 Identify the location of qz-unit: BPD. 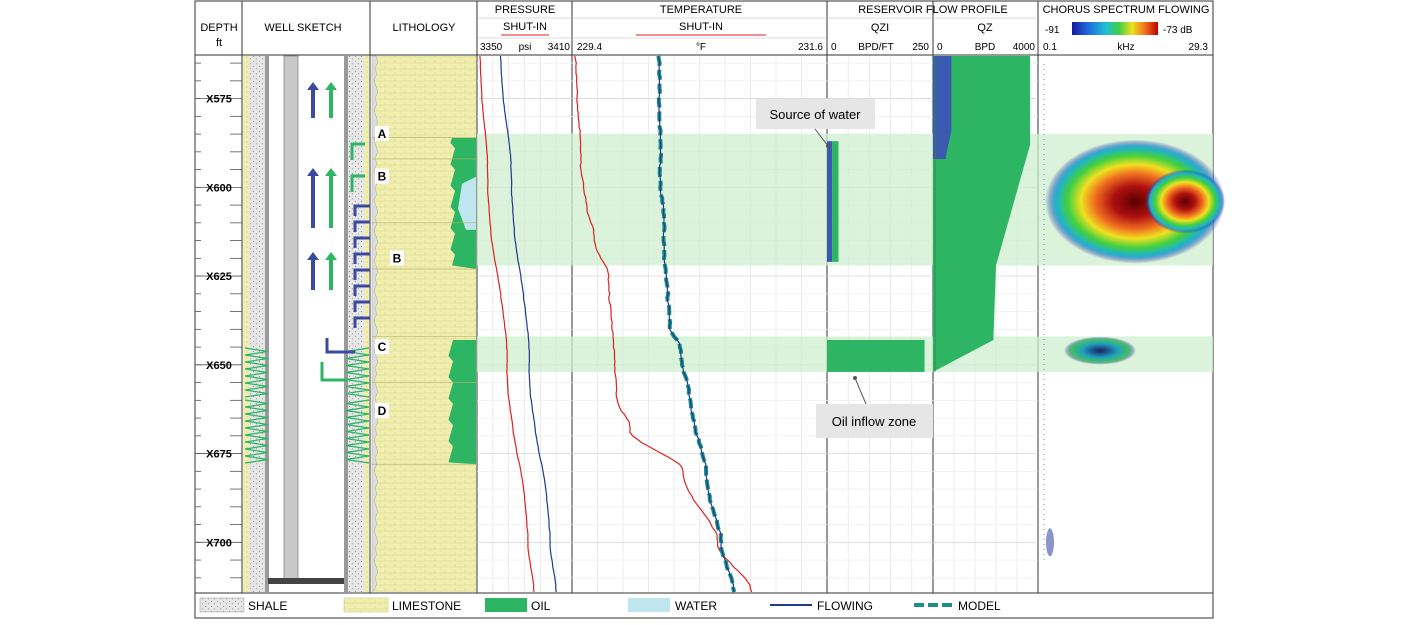
(985, 47).